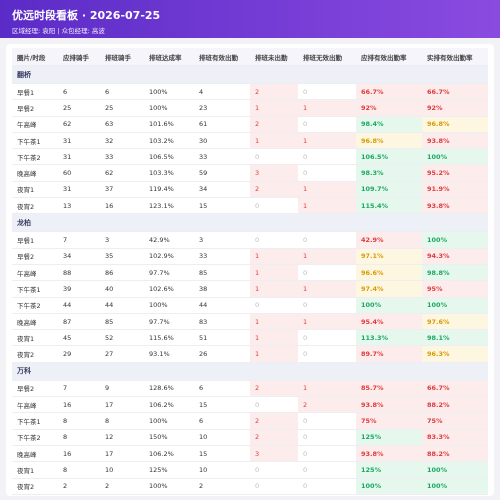  Describe the element at coordinates (455, 256) in the screenshot. I see `cell: 94.3%` at that location.